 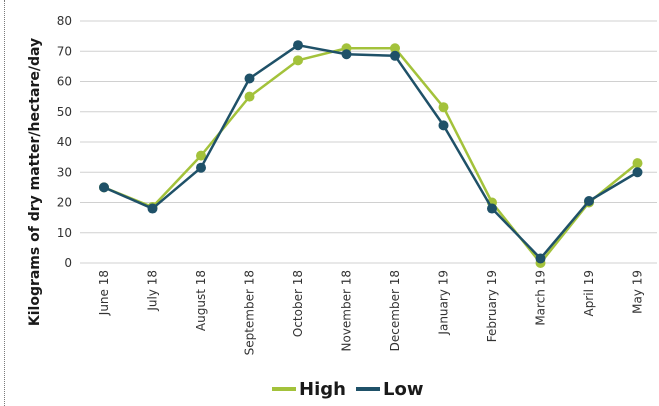 I want to click on y-tick-label: 30, so click(x=64, y=172).